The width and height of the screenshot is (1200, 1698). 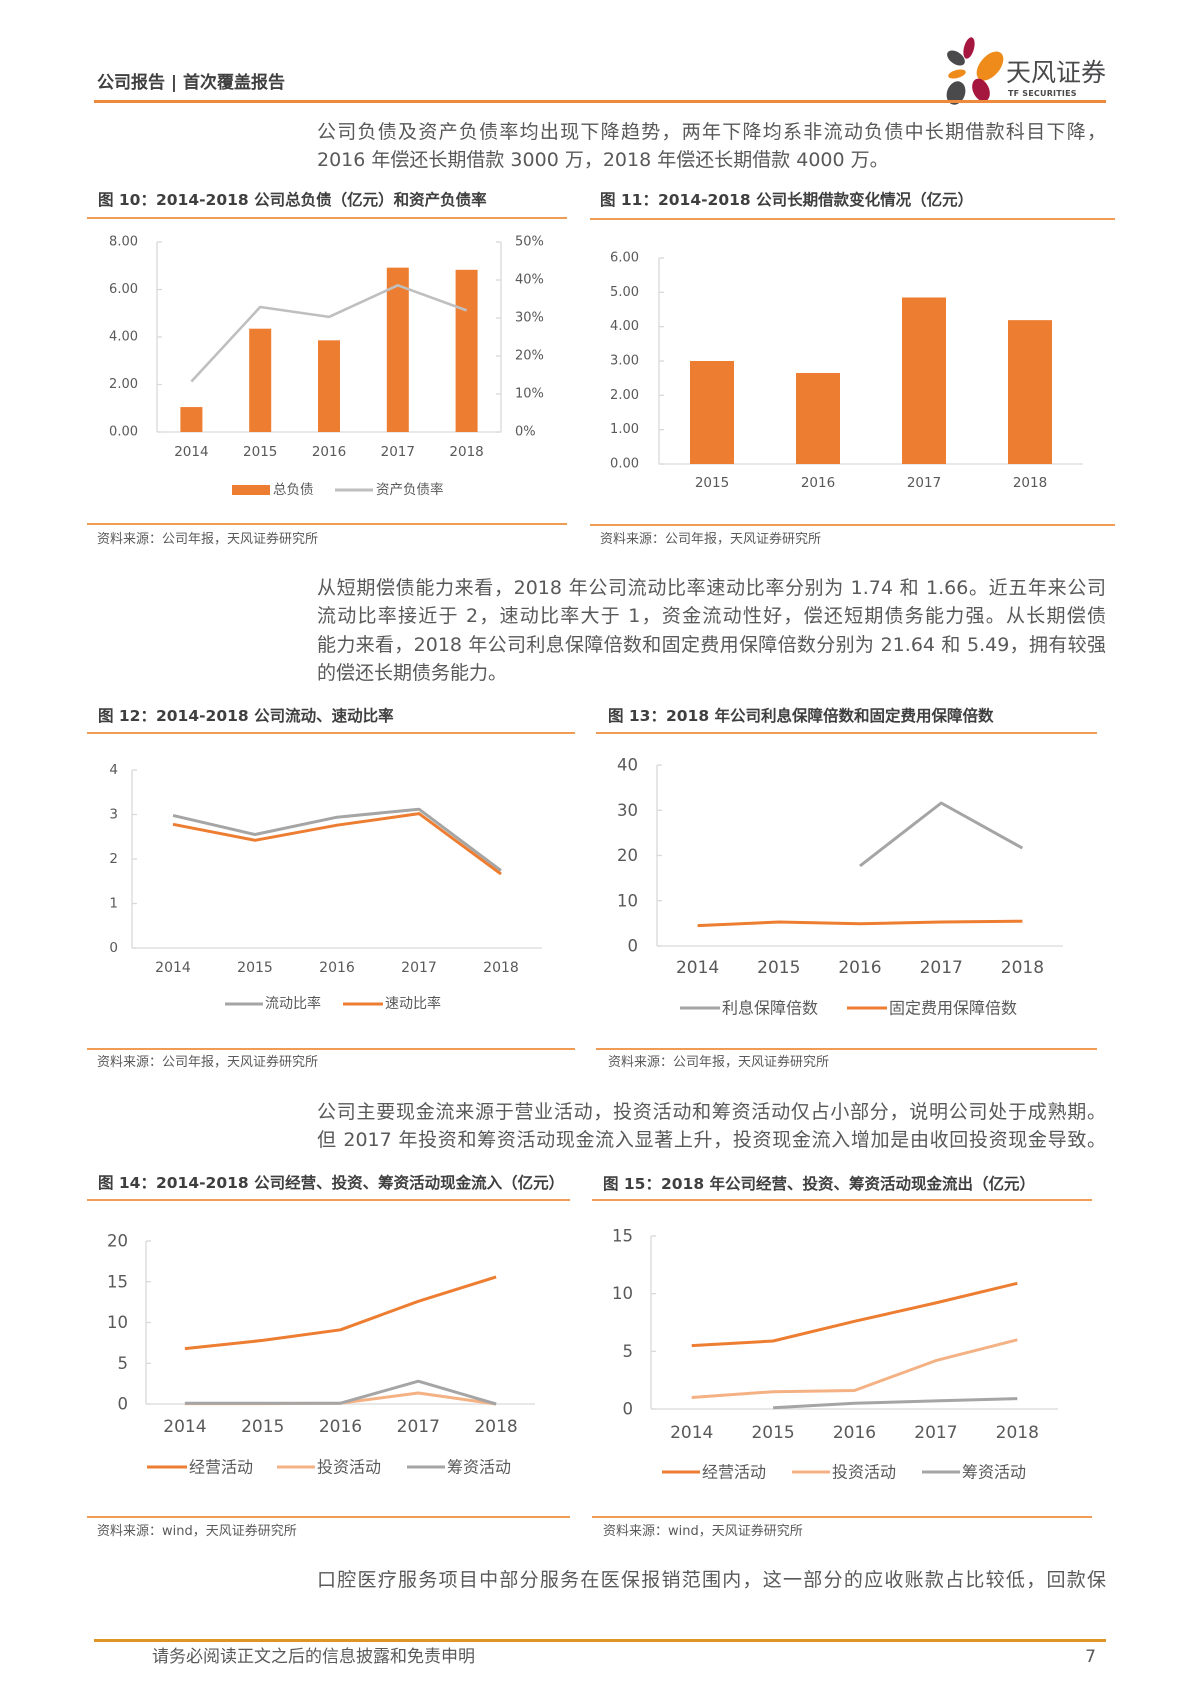 I want to click on footer-divider, so click(x=600, y=1640).